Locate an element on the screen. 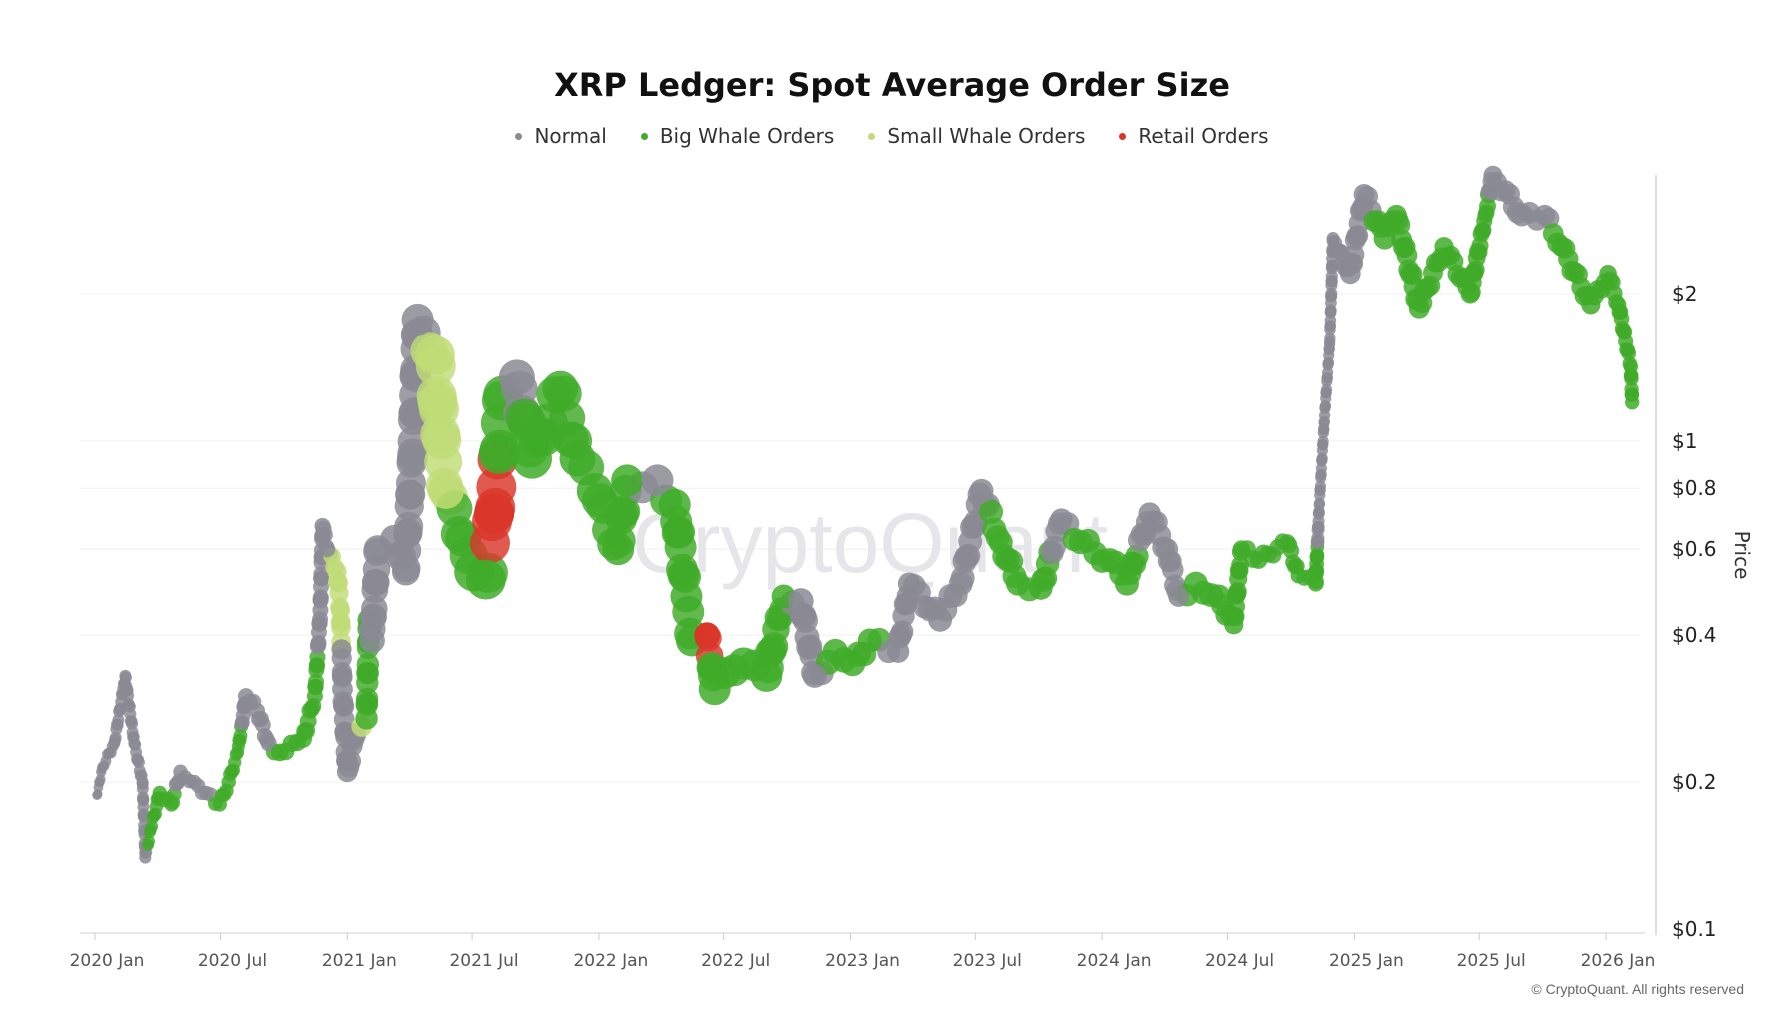 The width and height of the screenshot is (1784, 1012). x-tick-label: 2023 Jul is located at coordinates (987, 961).